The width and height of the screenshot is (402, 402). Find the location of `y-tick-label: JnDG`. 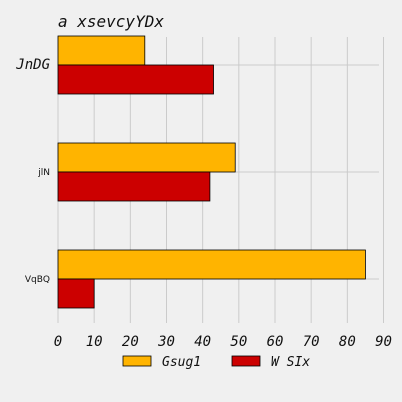

y-tick-label: JnDG is located at coordinates (32, 65).